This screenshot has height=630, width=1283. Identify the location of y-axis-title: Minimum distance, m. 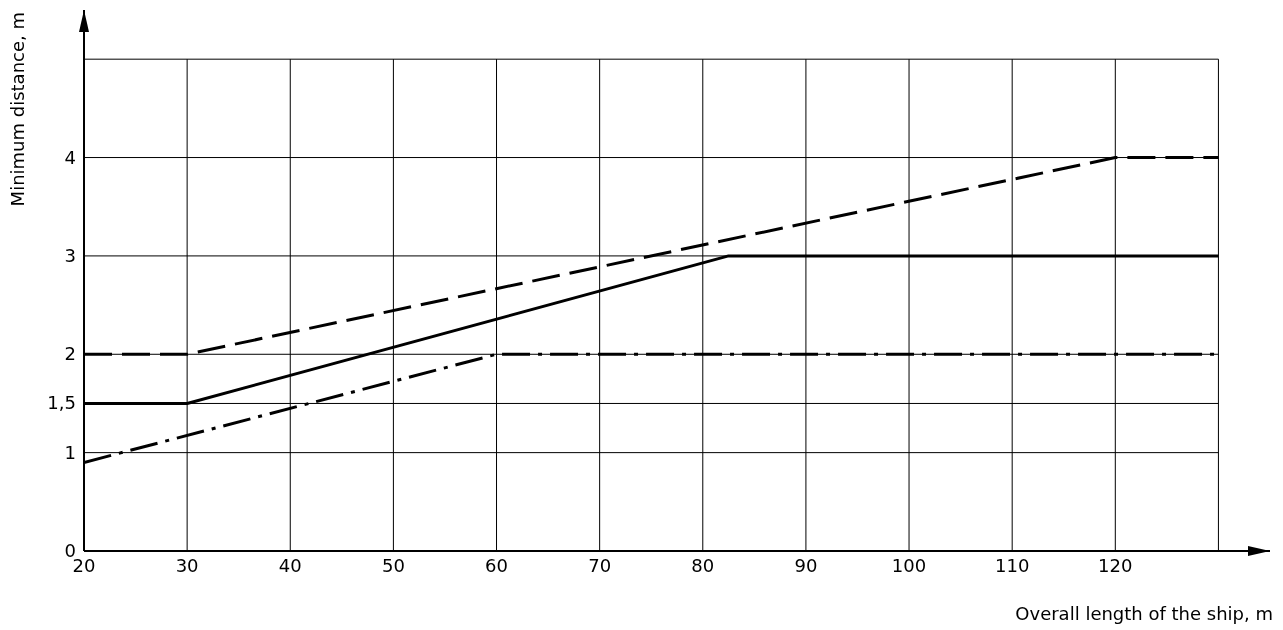
(17, 109).